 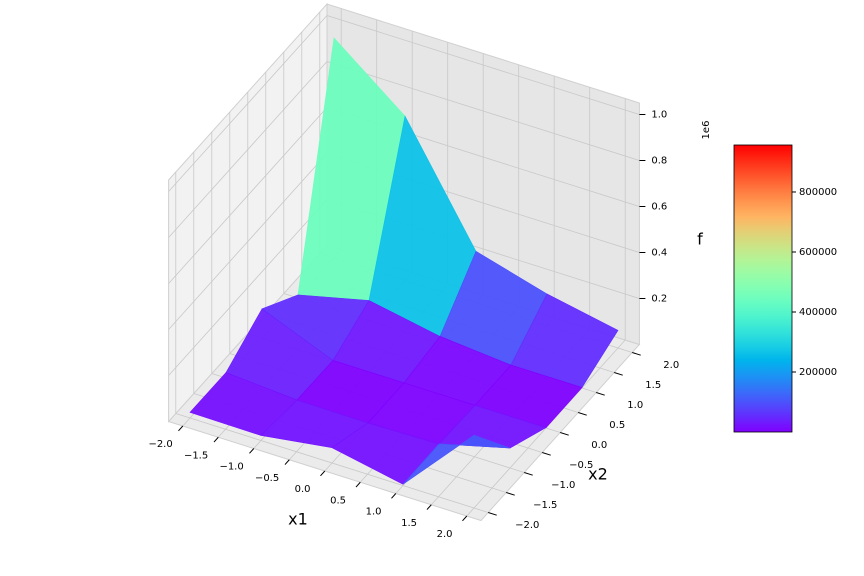 What do you see at coordinates (160, 444) in the screenshot?
I see `x-tick-label: −2.0` at bounding box center [160, 444].